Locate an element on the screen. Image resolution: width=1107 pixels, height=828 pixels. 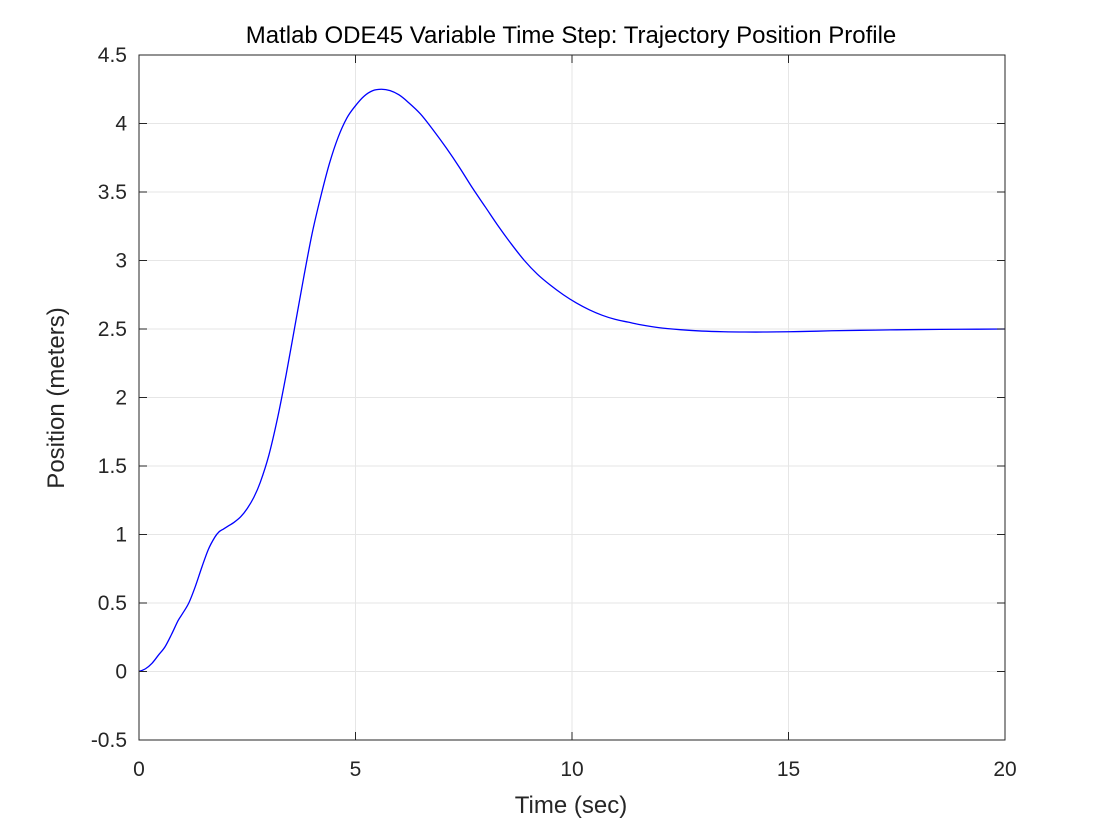
y-tick-label: 1.5 is located at coordinates (112, 466).